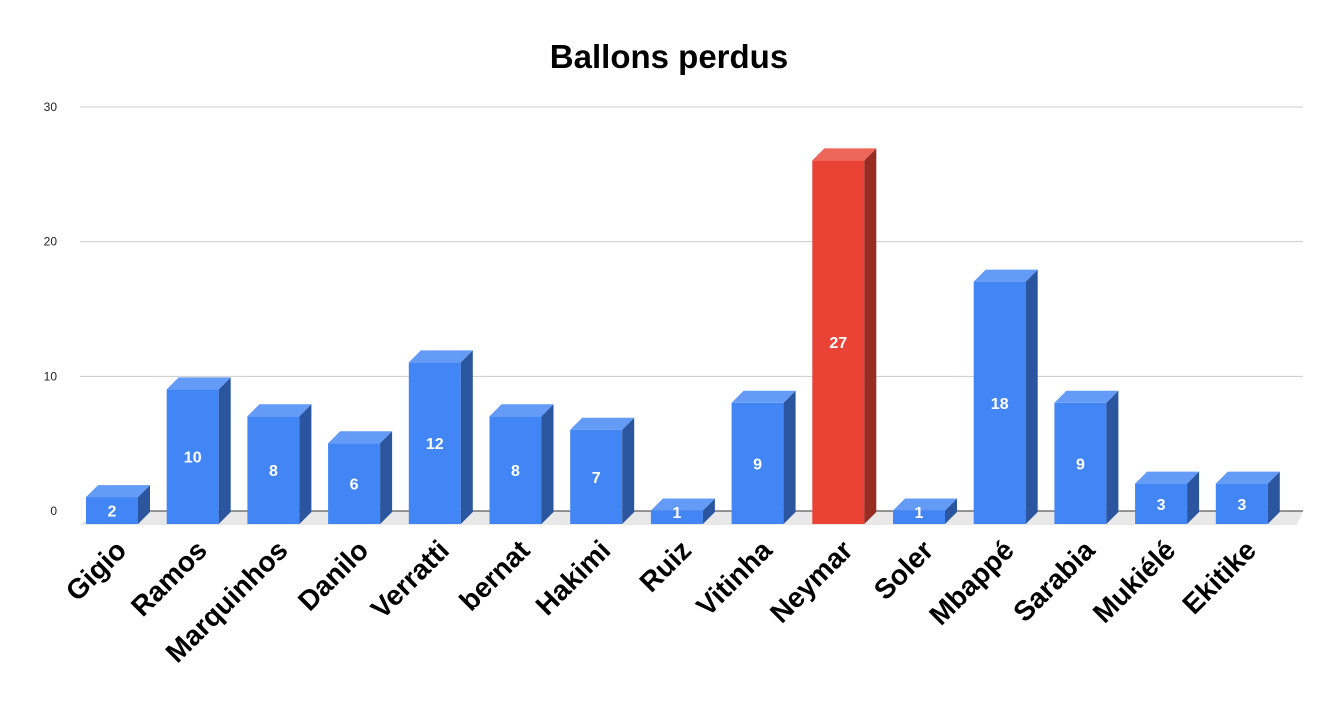 This screenshot has width=1338, height=712. I want to click on x-tick-label: Danilo, so click(333, 575).